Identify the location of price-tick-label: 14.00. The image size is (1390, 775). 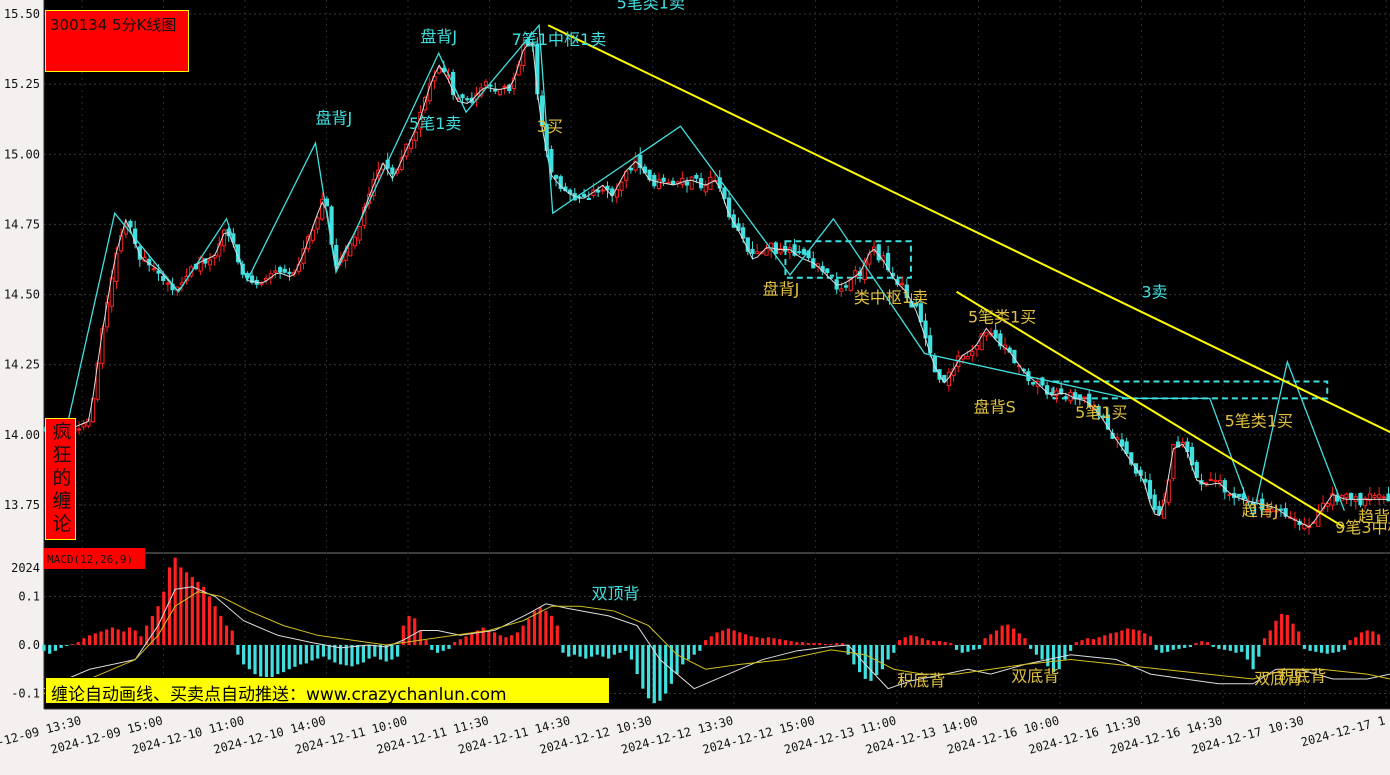
(22, 435).